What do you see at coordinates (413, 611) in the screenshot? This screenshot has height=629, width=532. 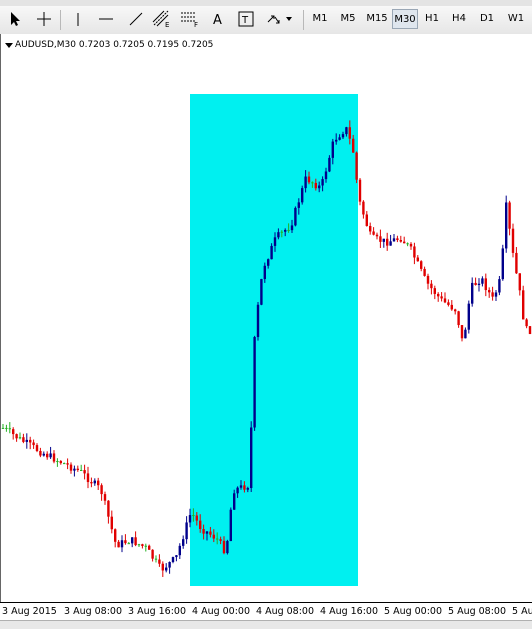 I see `time-axis-label: 5 Aug 00:00` at bounding box center [413, 611].